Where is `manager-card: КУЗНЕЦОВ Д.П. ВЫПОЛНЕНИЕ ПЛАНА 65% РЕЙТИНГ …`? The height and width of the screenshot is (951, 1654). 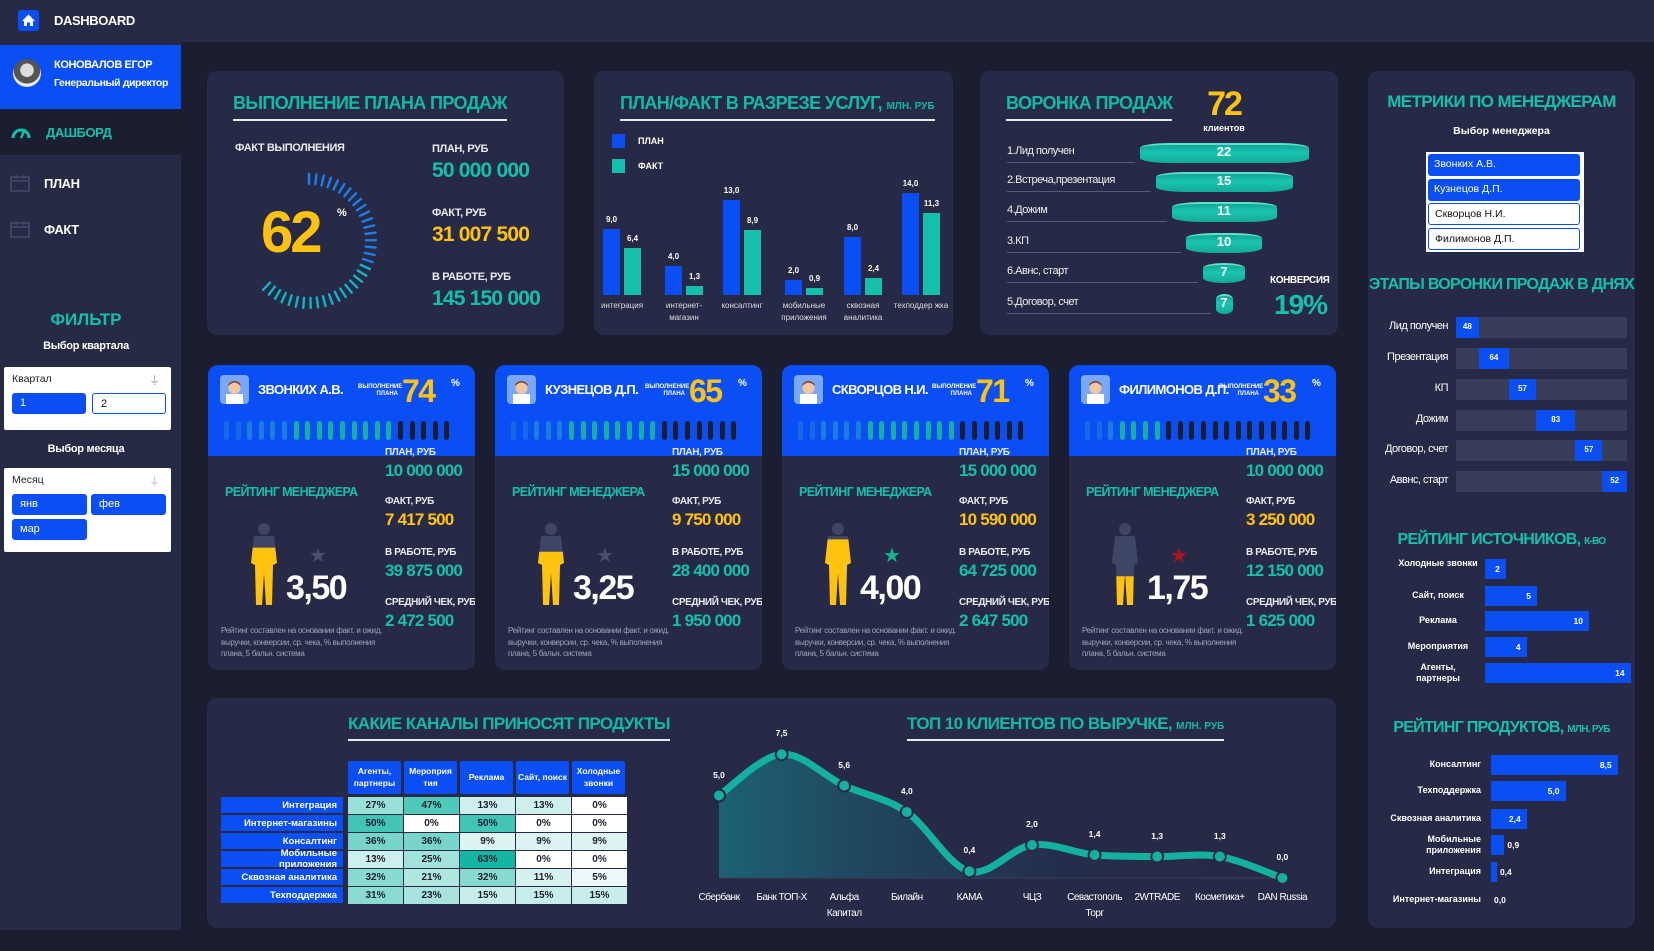 manager-card: КУЗНЕЦОВ Д.П. ВЫПОЛНЕНИЕ ПЛАНА 65% РЕЙТИНГ … is located at coordinates (628, 517).